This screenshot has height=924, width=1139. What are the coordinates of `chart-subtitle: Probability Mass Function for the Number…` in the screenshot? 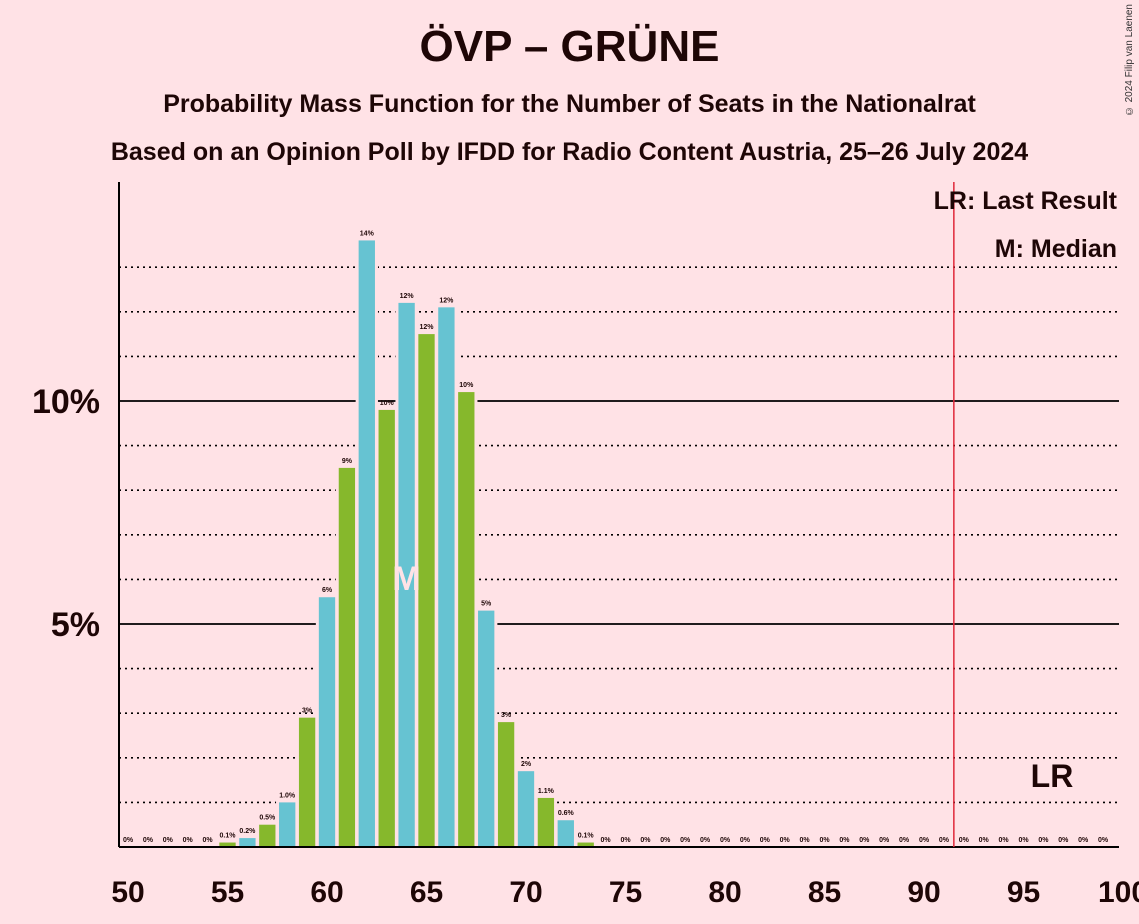 It's located at (569, 104).